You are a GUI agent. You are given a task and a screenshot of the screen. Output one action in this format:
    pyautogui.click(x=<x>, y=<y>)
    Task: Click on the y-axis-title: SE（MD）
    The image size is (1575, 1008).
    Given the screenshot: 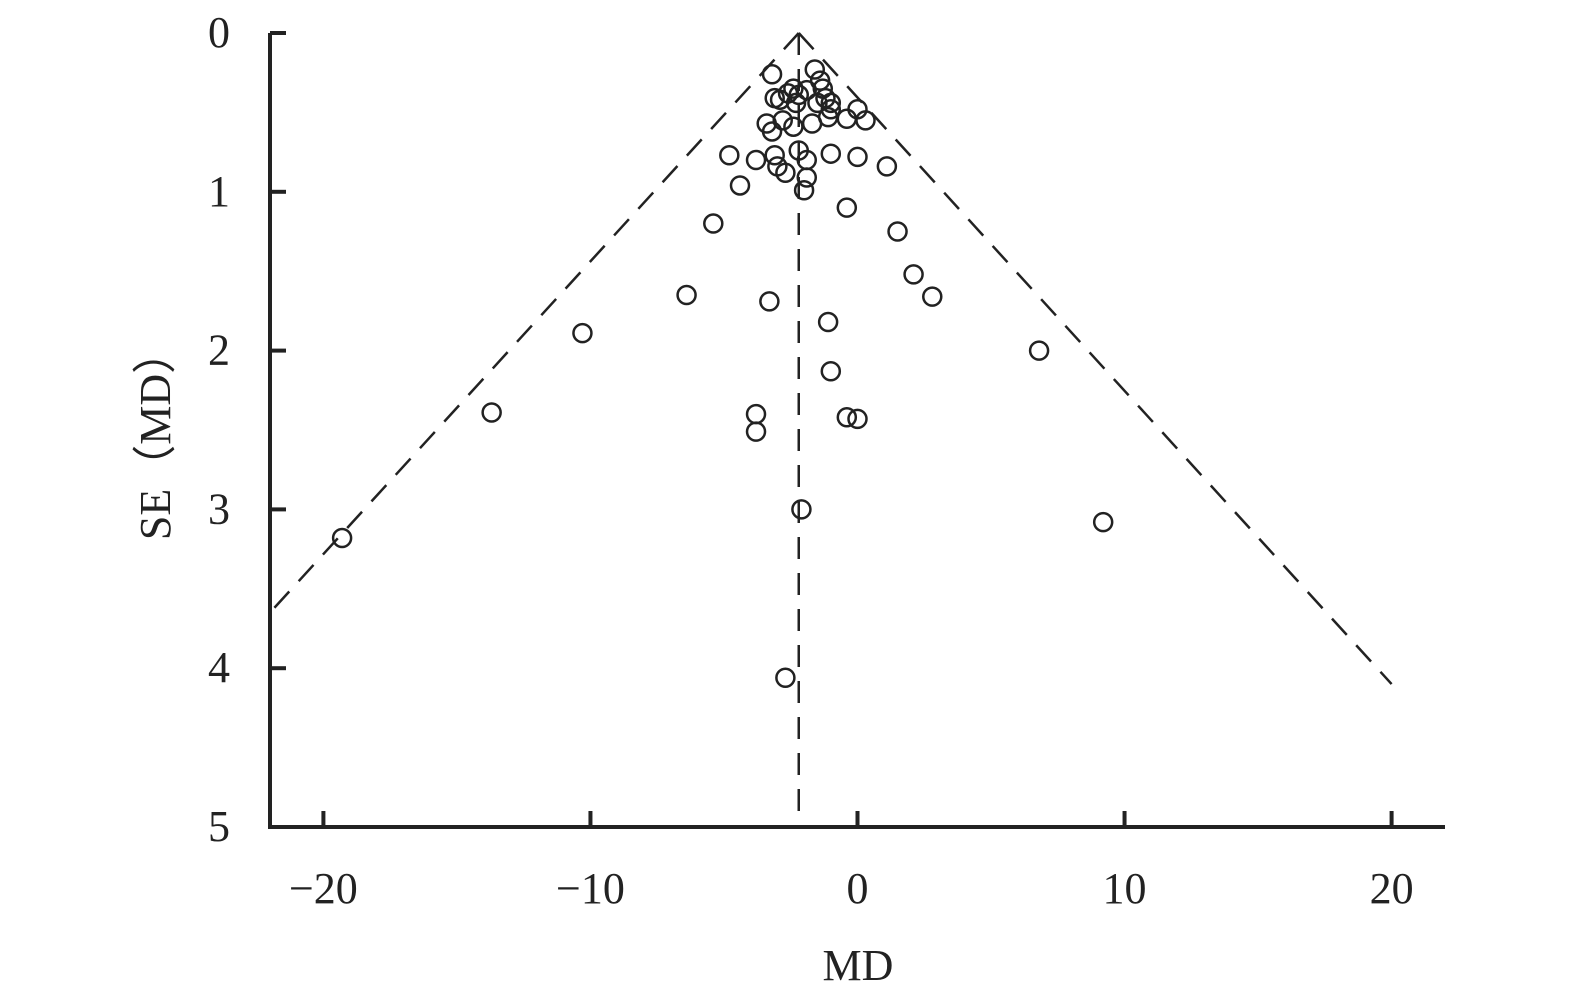 What is the action you would take?
    pyautogui.click(x=155, y=435)
    